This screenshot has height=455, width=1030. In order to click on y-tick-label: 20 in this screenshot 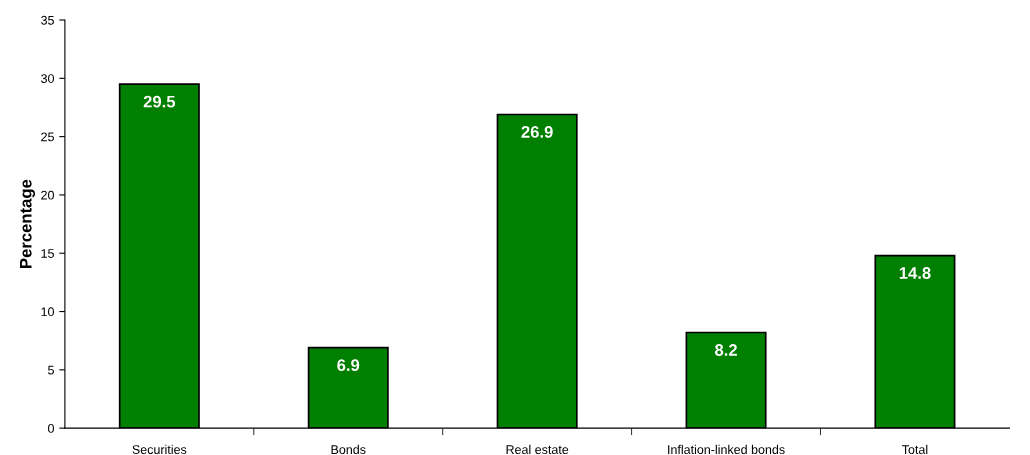, I will do `click(47, 195)`.